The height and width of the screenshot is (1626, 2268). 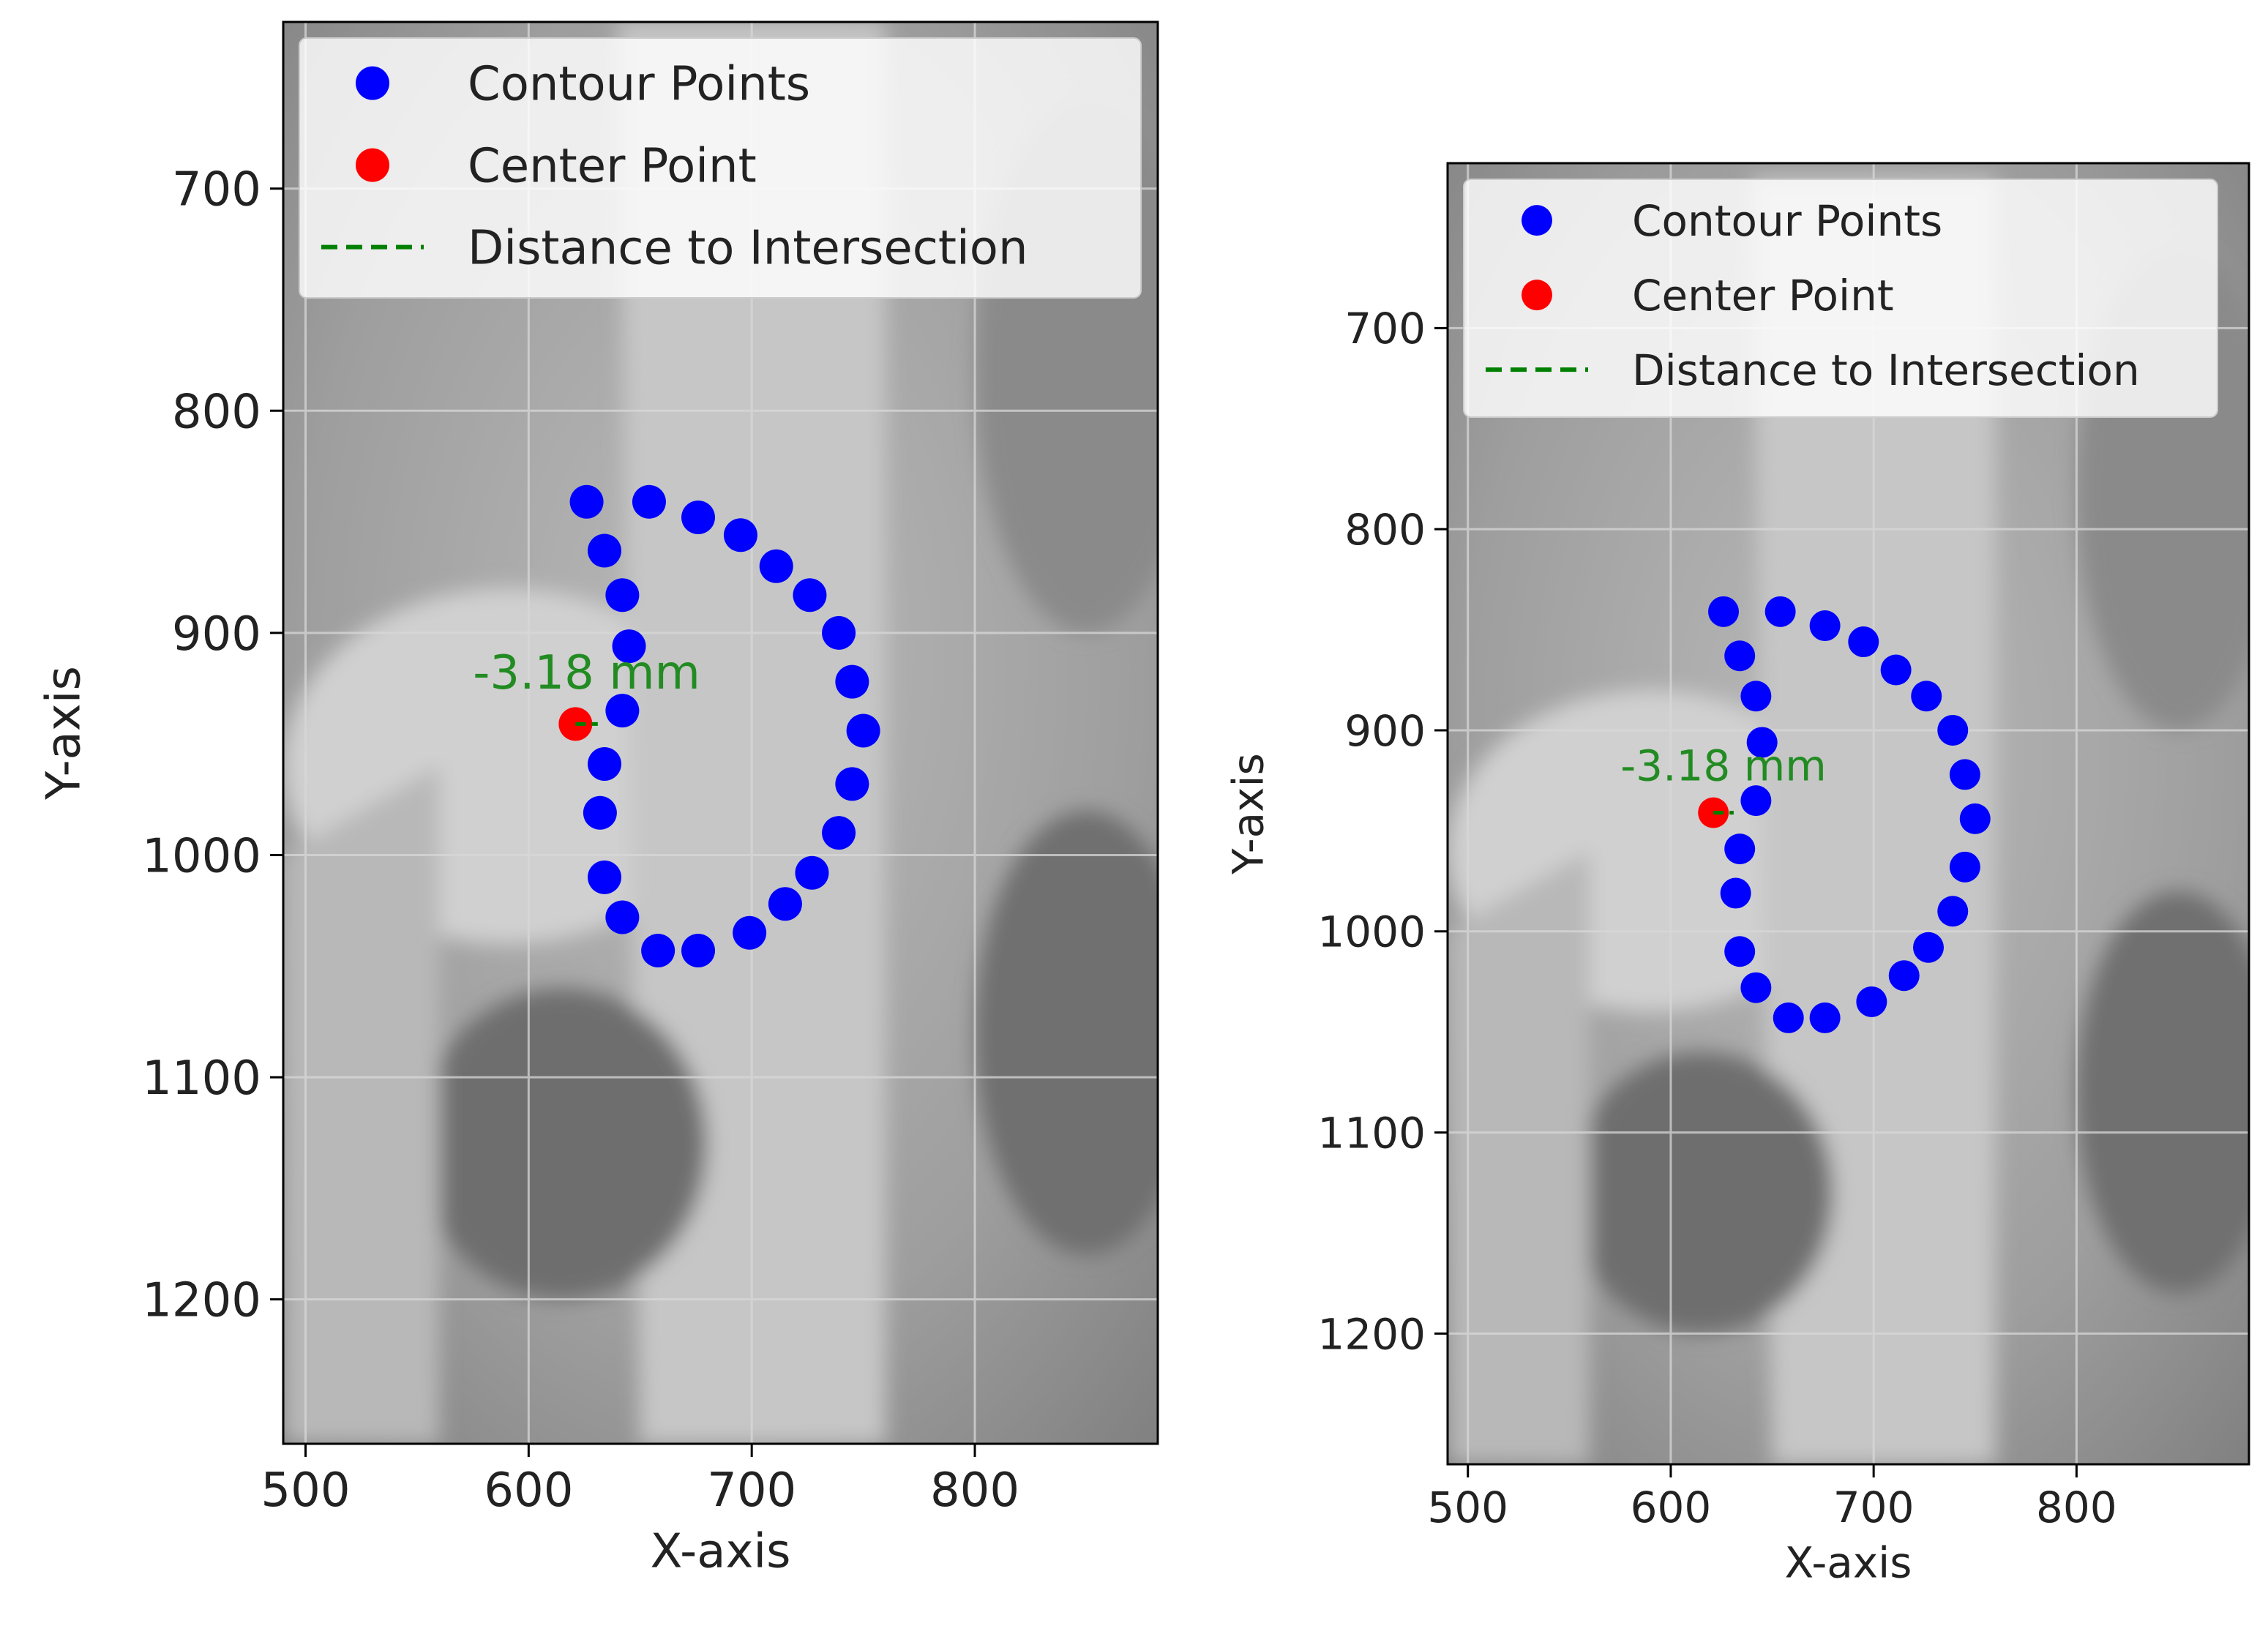 What do you see at coordinates (724, 726) in the screenshot?
I see `series-contour-points` at bounding box center [724, 726].